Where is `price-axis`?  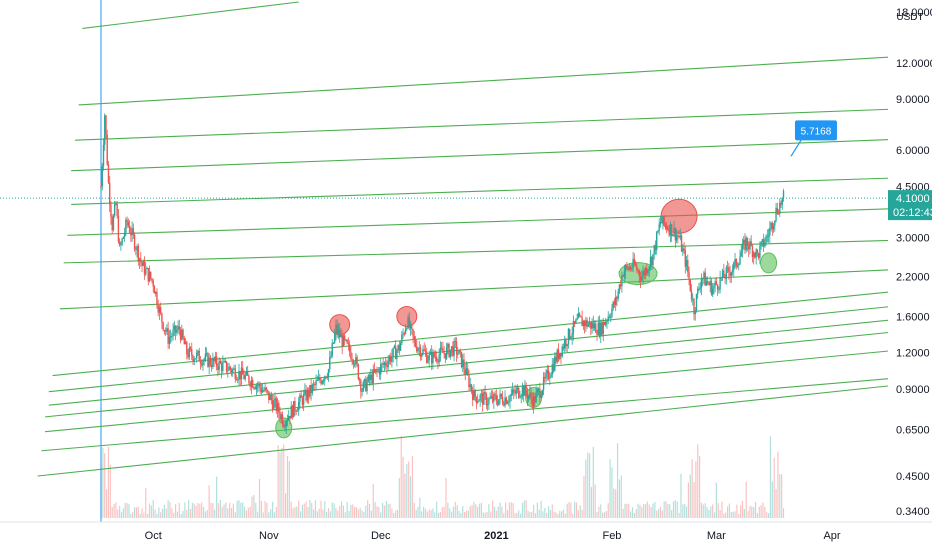
price-axis is located at coordinates (910, 262).